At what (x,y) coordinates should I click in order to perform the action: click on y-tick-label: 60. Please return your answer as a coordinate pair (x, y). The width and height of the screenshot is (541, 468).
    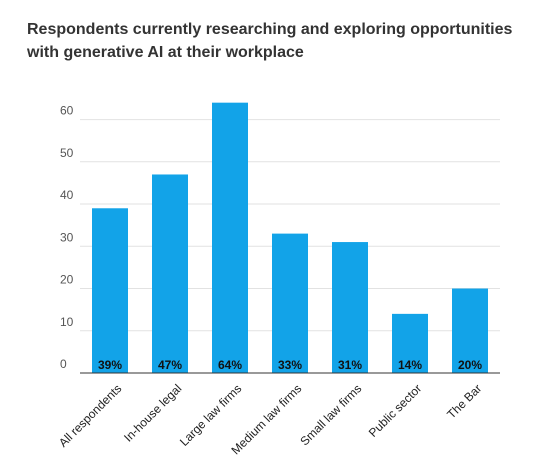
    Looking at the image, I should click on (67, 111).